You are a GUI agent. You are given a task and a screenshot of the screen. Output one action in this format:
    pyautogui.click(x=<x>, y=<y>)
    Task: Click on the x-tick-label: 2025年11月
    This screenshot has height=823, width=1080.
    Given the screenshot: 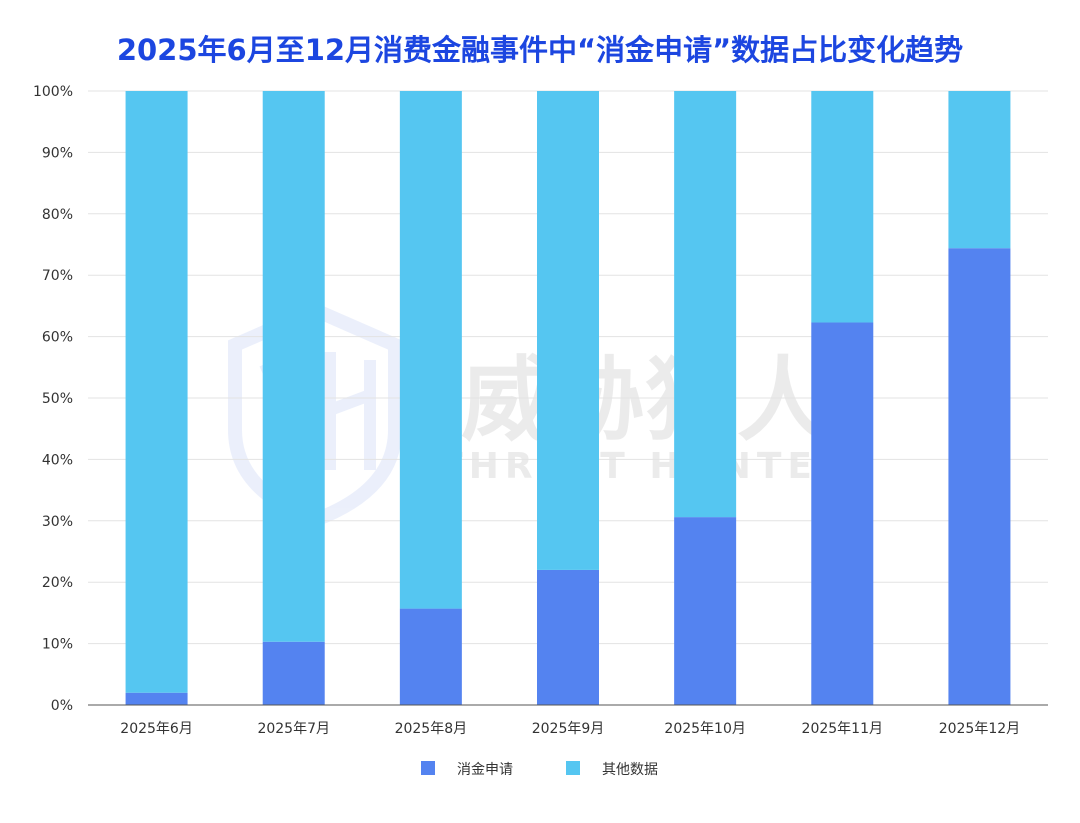 What is the action you would take?
    pyautogui.click(x=842, y=729)
    